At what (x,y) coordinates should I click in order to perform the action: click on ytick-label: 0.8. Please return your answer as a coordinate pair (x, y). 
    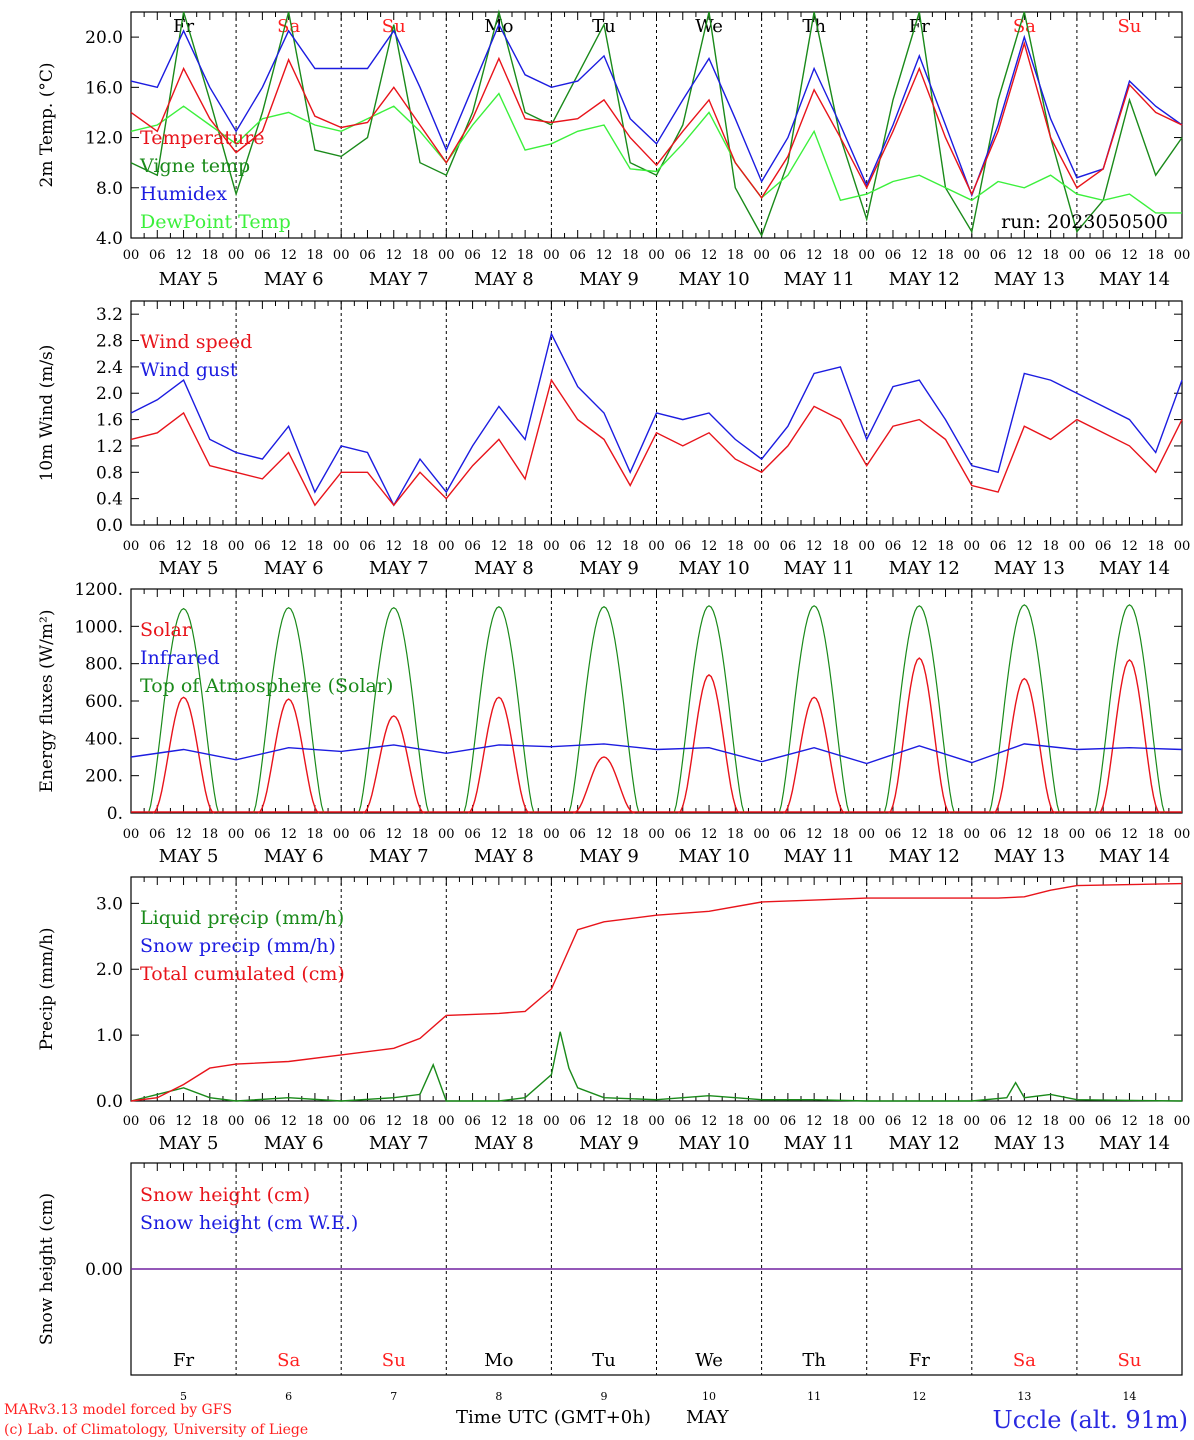
    Looking at the image, I should click on (109, 473).